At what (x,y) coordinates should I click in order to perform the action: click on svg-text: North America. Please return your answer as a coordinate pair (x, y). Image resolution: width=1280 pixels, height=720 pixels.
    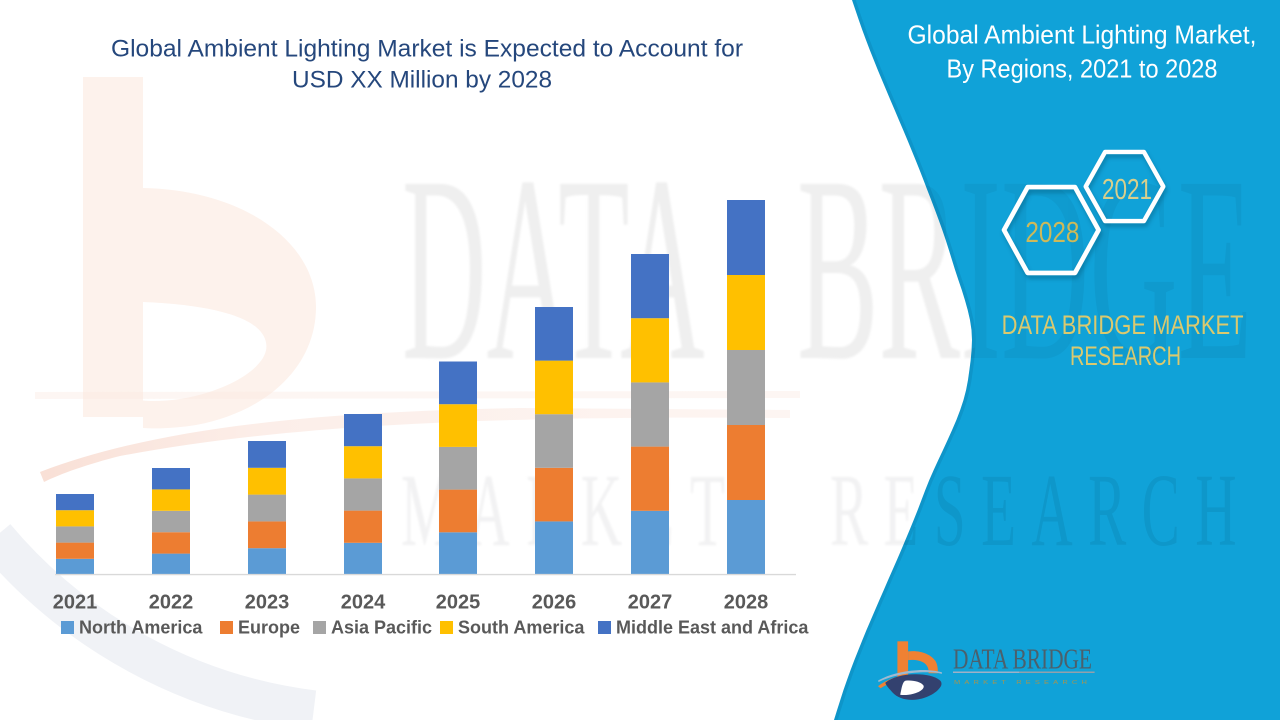
    Looking at the image, I should click on (141, 628).